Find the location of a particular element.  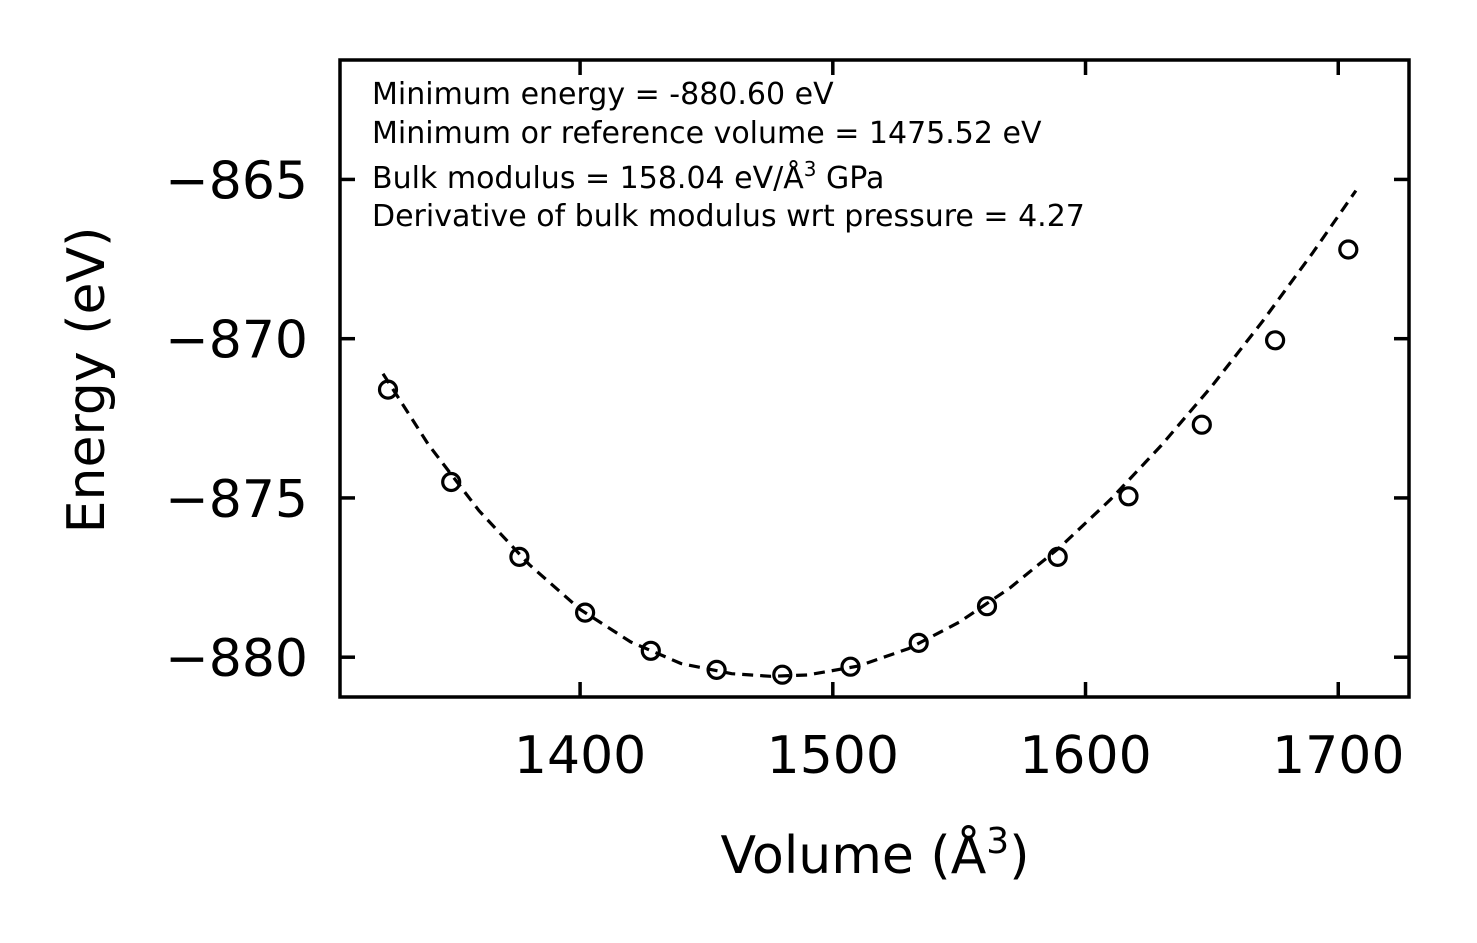

x-tick-label: 1500 is located at coordinates (833, 756).